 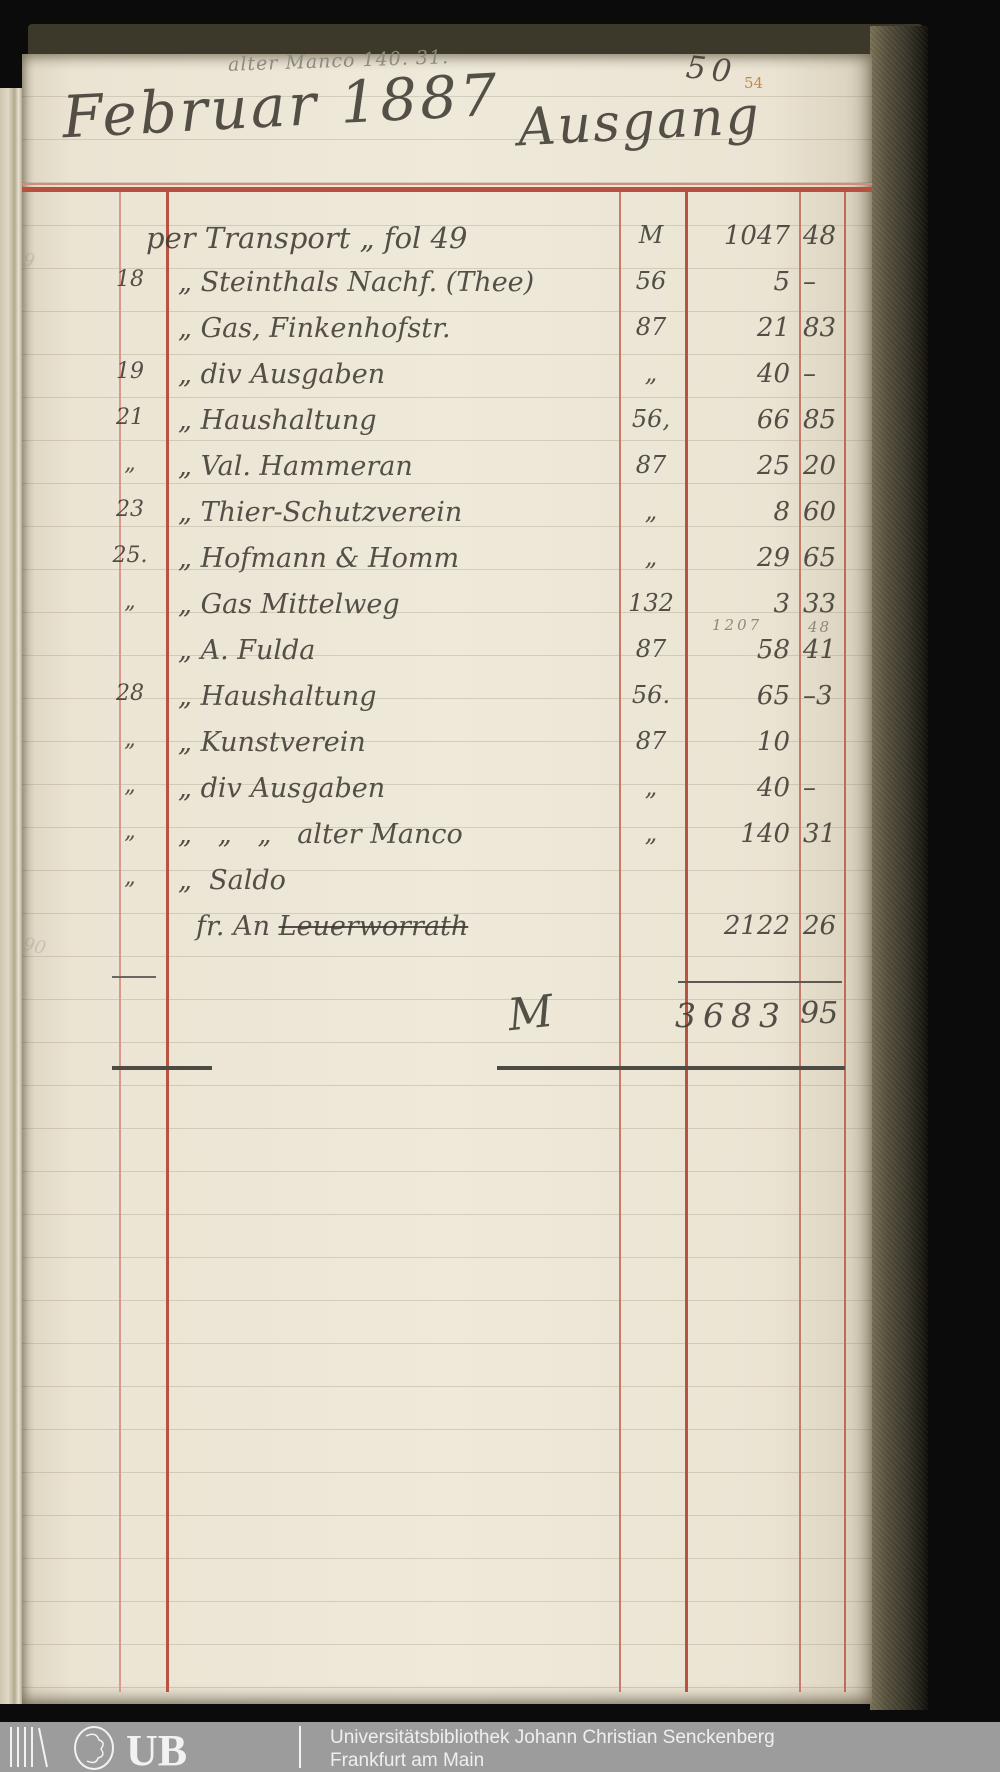 What do you see at coordinates (436, 514) in the screenshot?
I see `ledger-row: 23 „ Thier-Schutzverein „ 8 60` at bounding box center [436, 514].